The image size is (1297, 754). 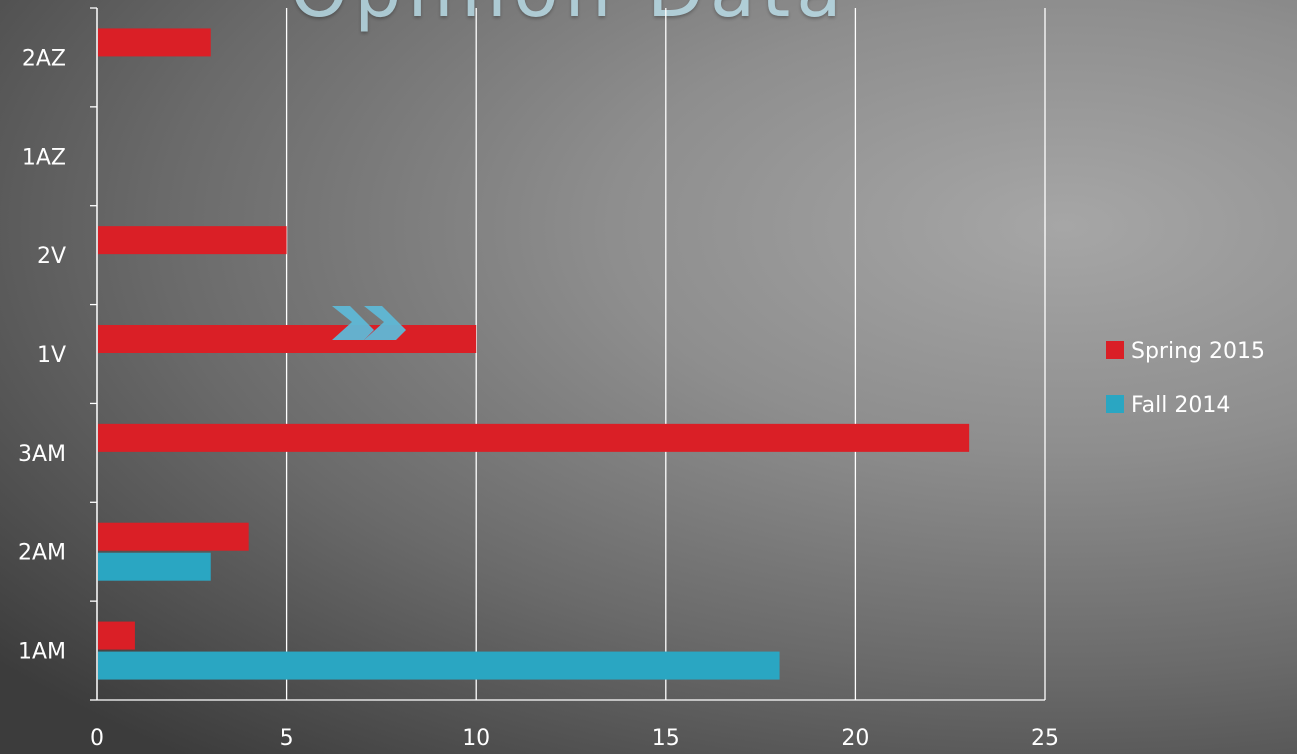 What do you see at coordinates (569, 17) in the screenshot?
I see `slide-title: Opinion Data` at bounding box center [569, 17].